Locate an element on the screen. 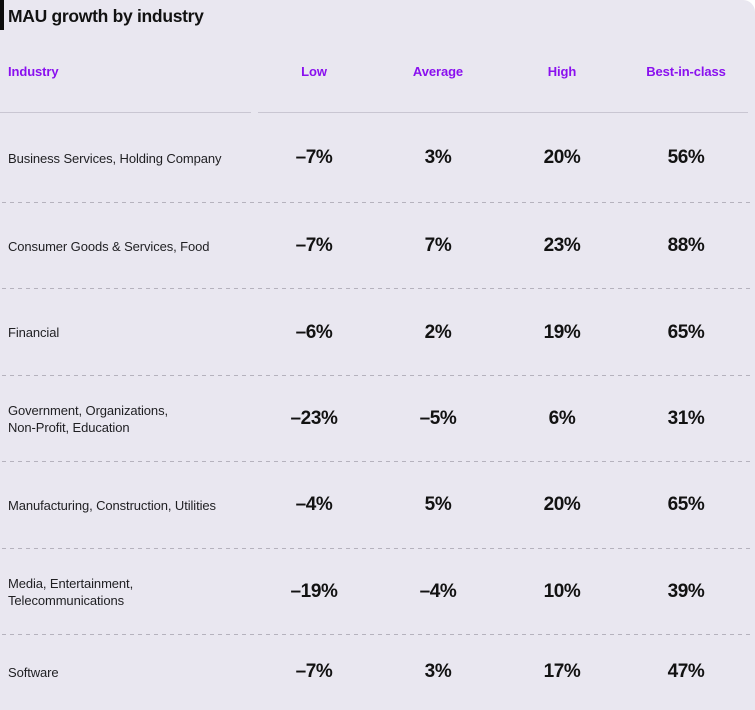  industry-cell: Business Services, Holding Company is located at coordinates (115, 158).